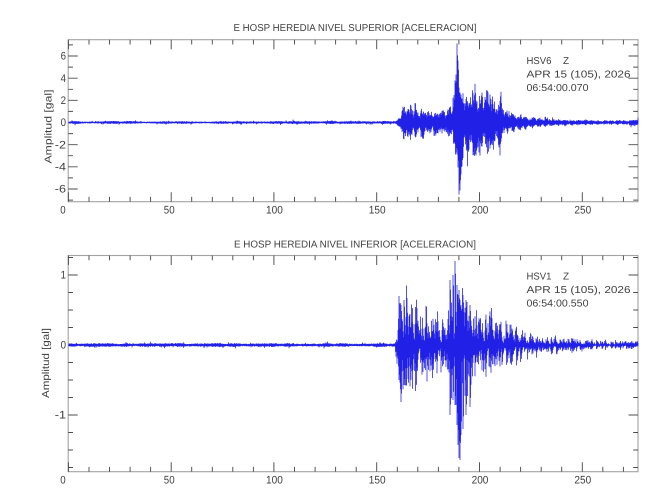 The width and height of the screenshot is (650, 500). I want to click on svg-text: 06:54:00.070, so click(558, 88).